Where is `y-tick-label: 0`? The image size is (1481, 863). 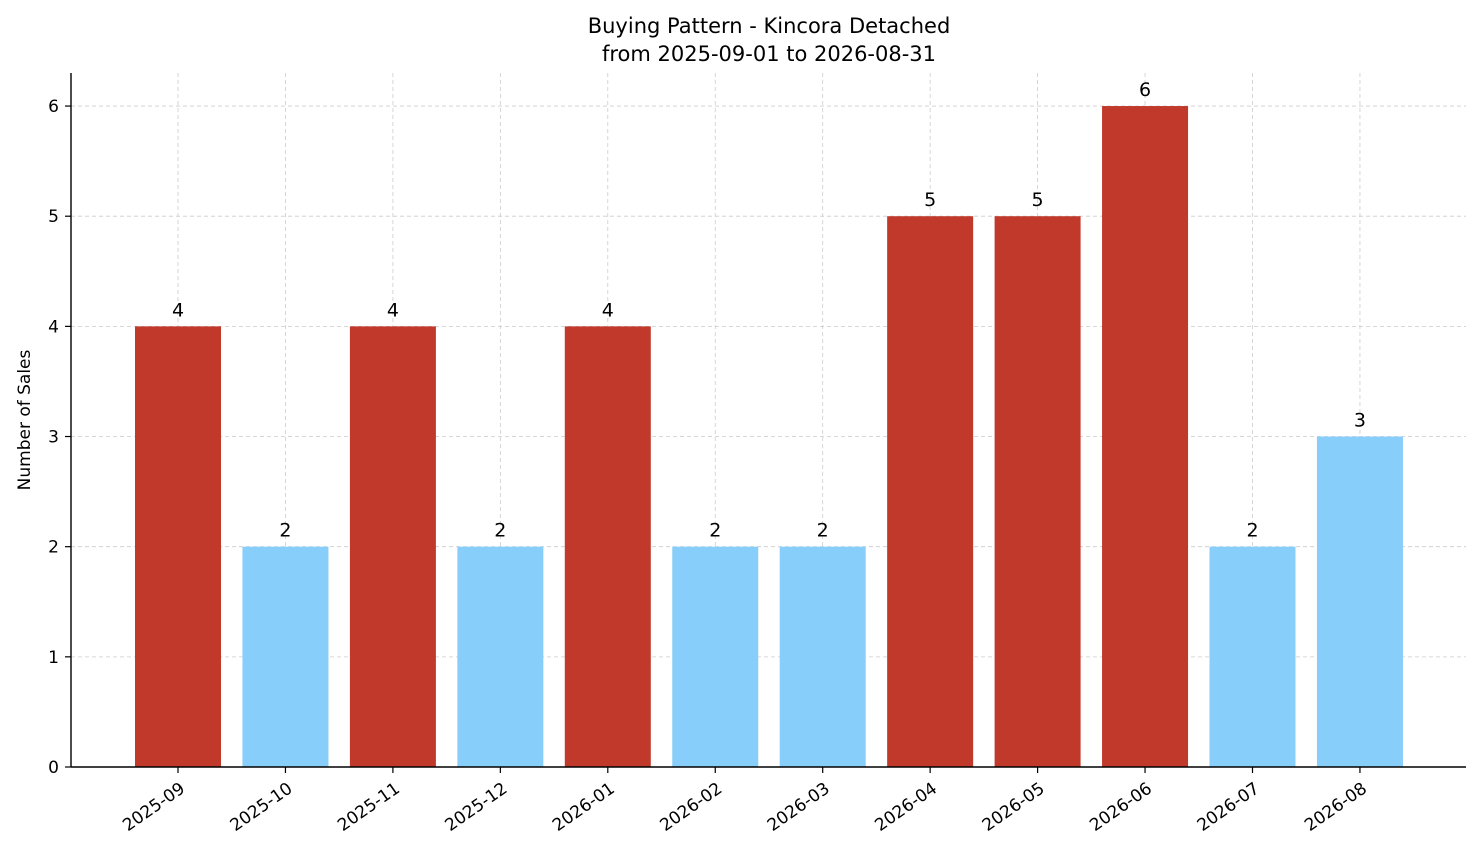
y-tick-label: 0 is located at coordinates (53, 768).